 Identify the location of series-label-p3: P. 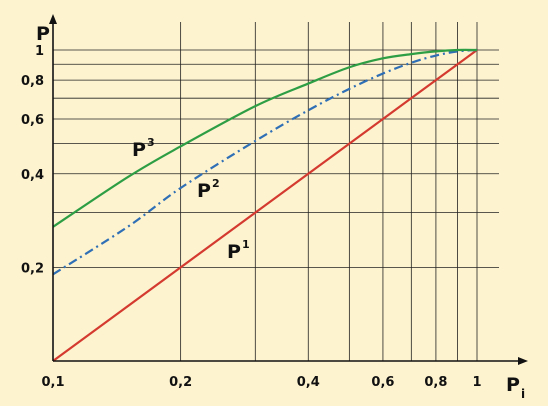
(139, 150).